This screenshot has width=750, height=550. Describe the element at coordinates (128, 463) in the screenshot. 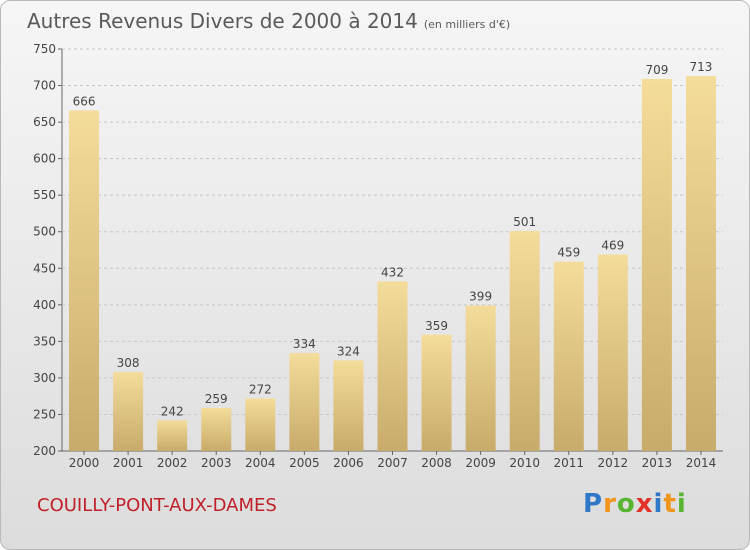

I see `x-tick-label-2001: 2001` at that location.